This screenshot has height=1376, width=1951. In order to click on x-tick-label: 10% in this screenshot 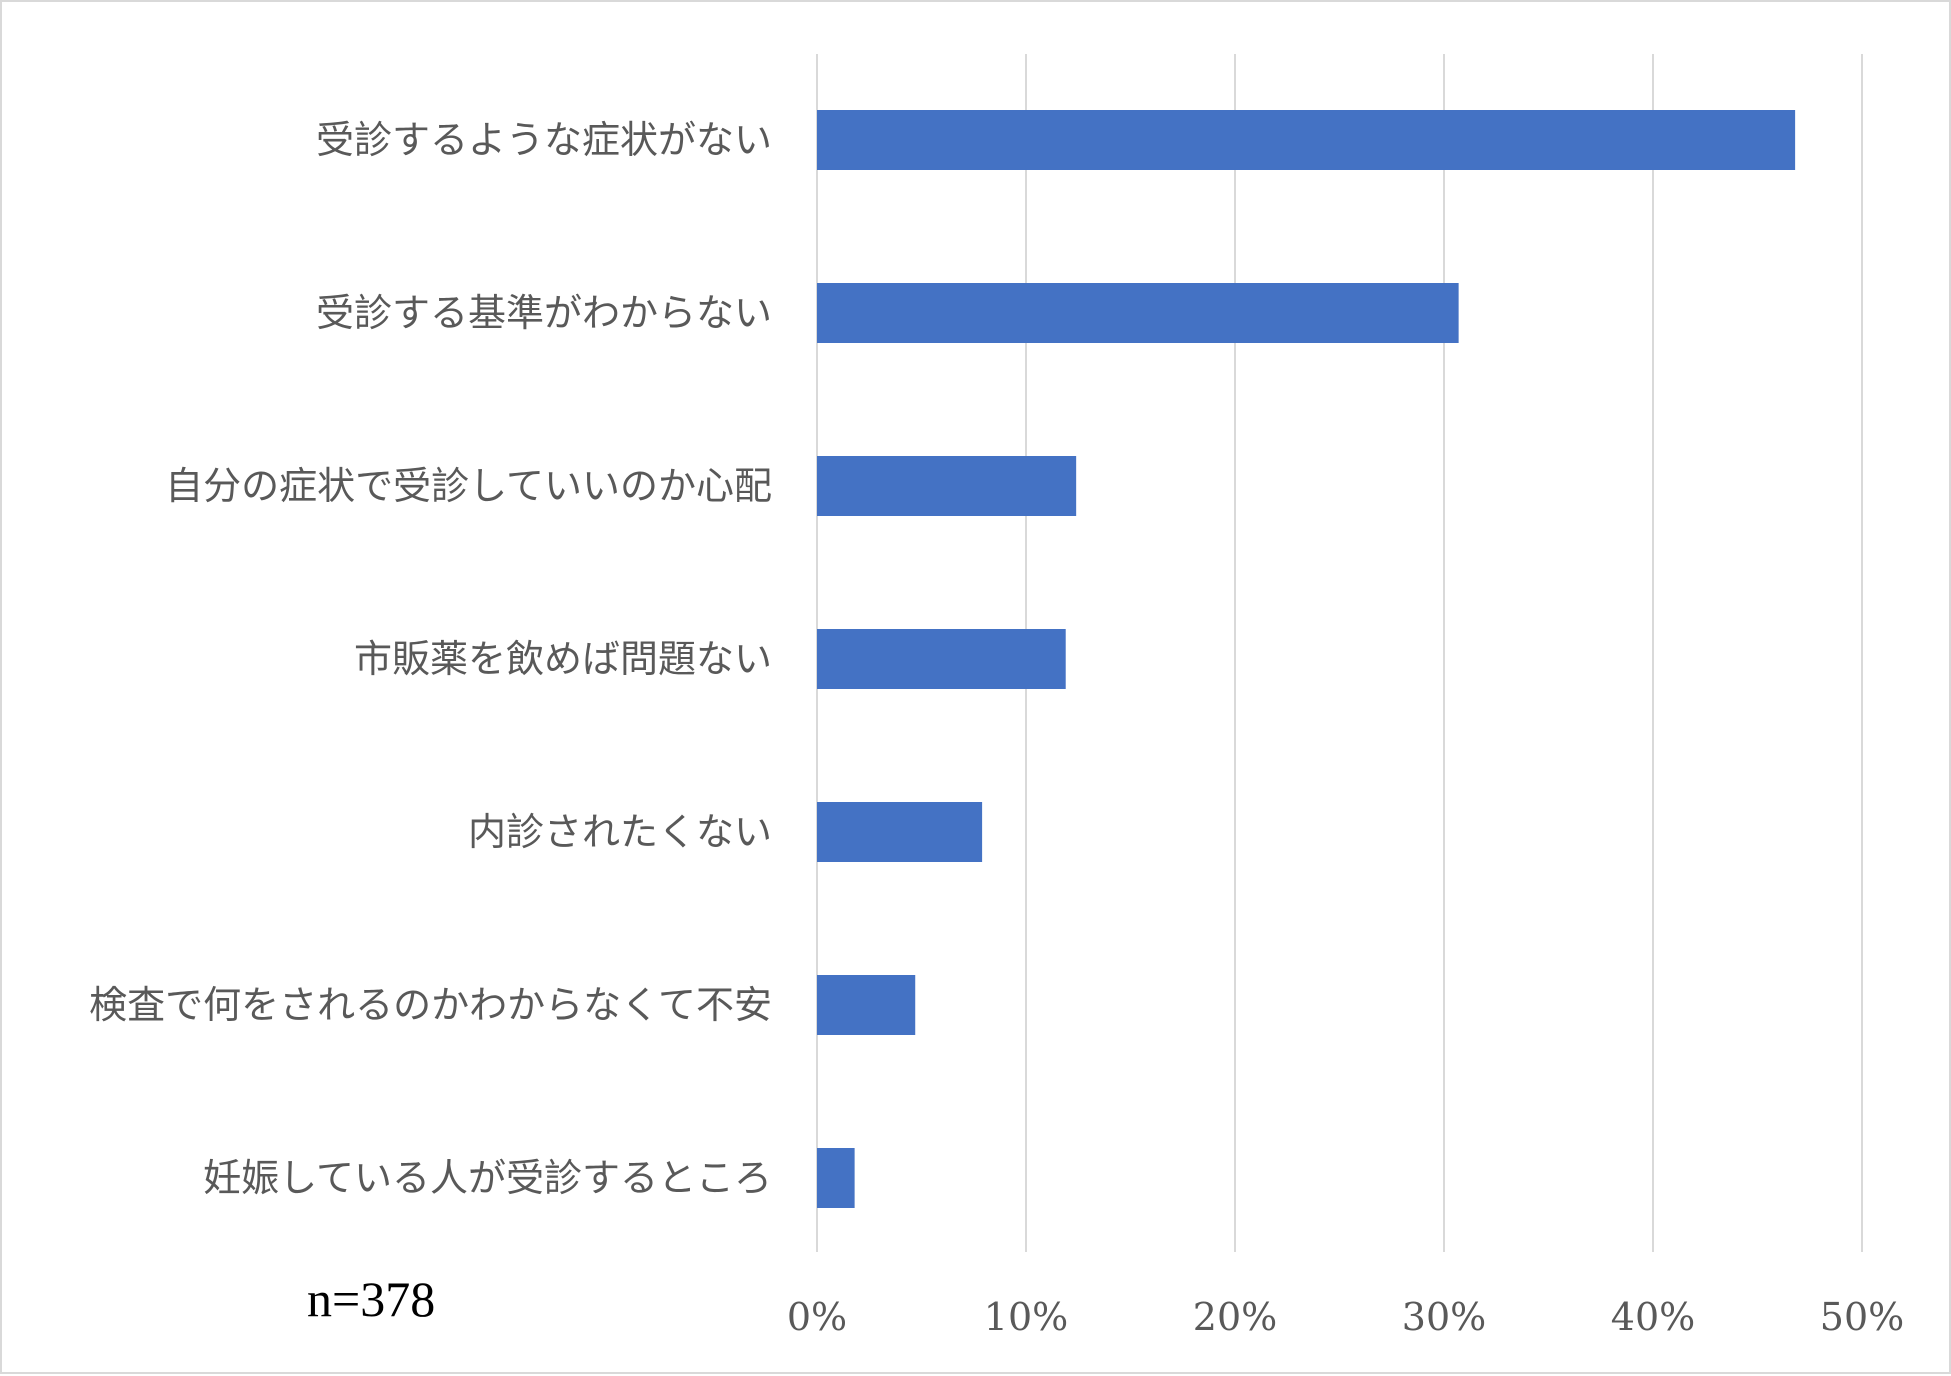, I will do `click(1026, 1317)`.